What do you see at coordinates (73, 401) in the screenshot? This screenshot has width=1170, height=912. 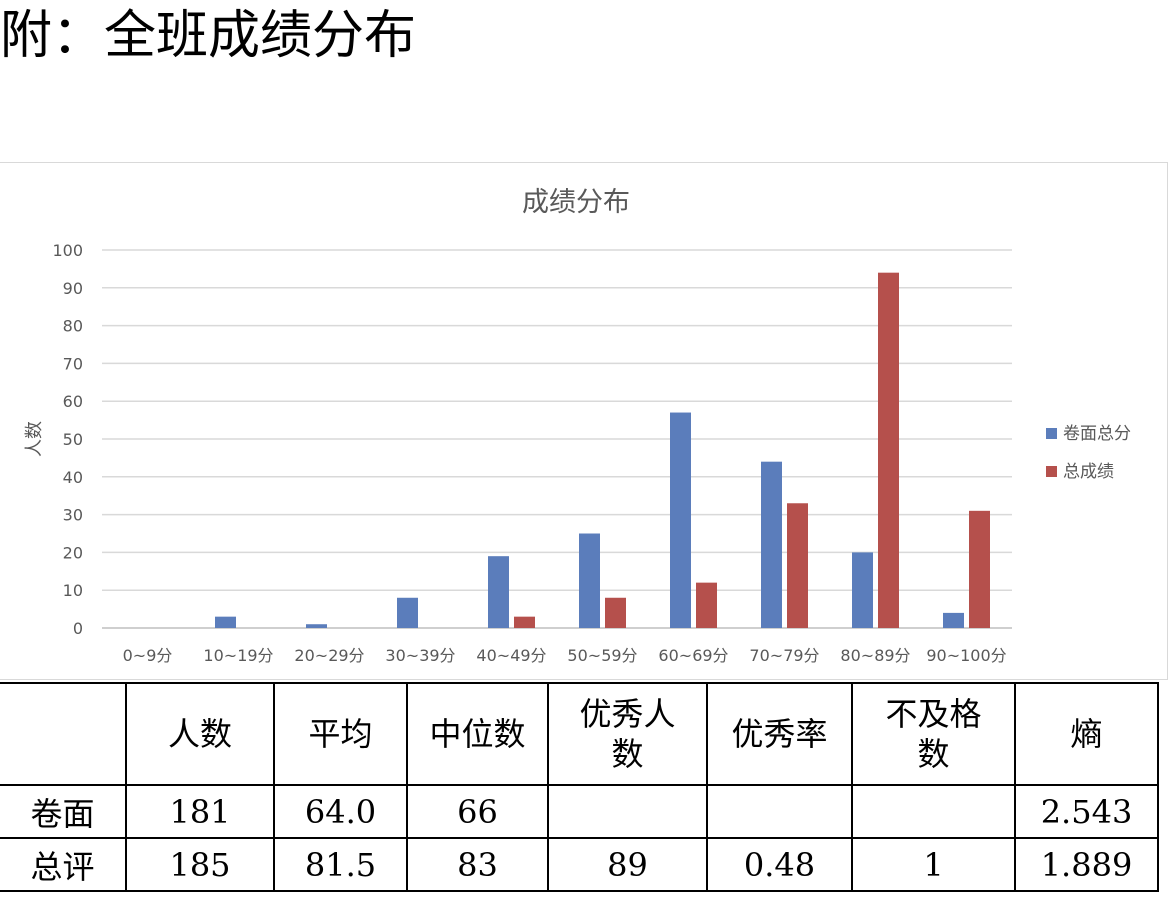 I see `y-tick-label: 60` at bounding box center [73, 401].